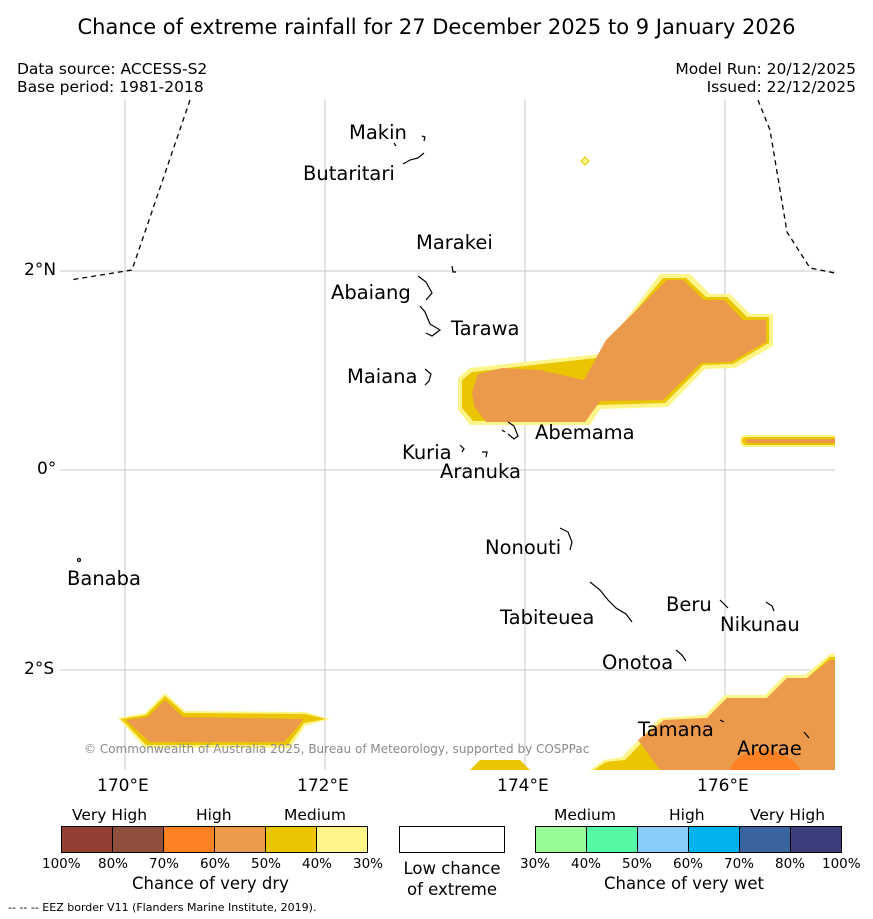 The image size is (873, 919). I want to click on dry-tick-80: 80%, so click(113, 864).